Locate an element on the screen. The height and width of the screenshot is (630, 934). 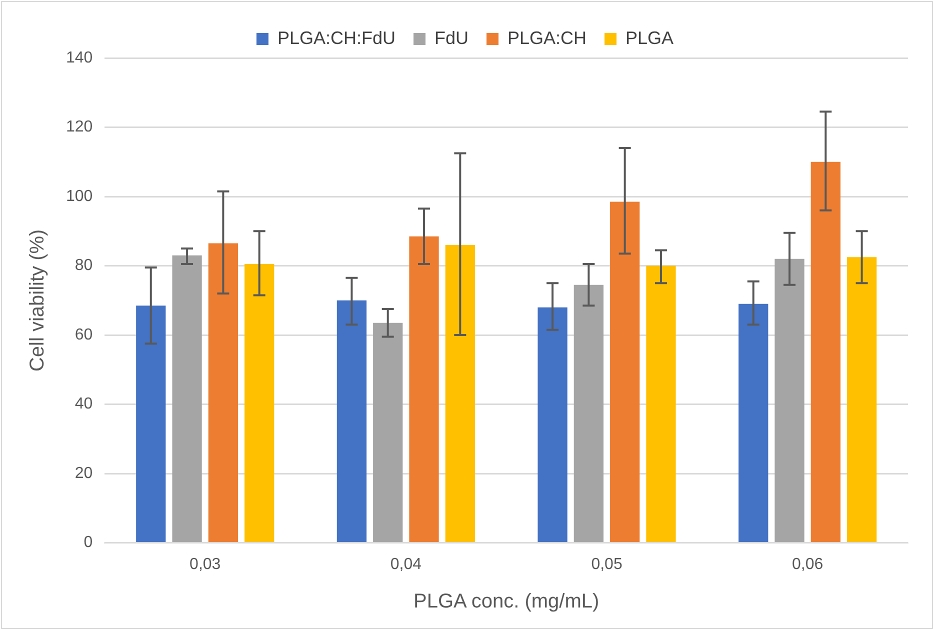
x-tick-label: 0,06 is located at coordinates (808, 564).